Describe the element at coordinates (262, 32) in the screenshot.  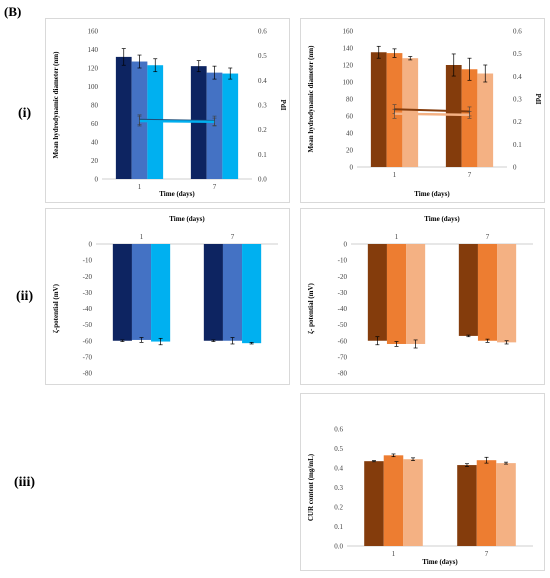
I see `y2-tick-label: 0.6` at that location.